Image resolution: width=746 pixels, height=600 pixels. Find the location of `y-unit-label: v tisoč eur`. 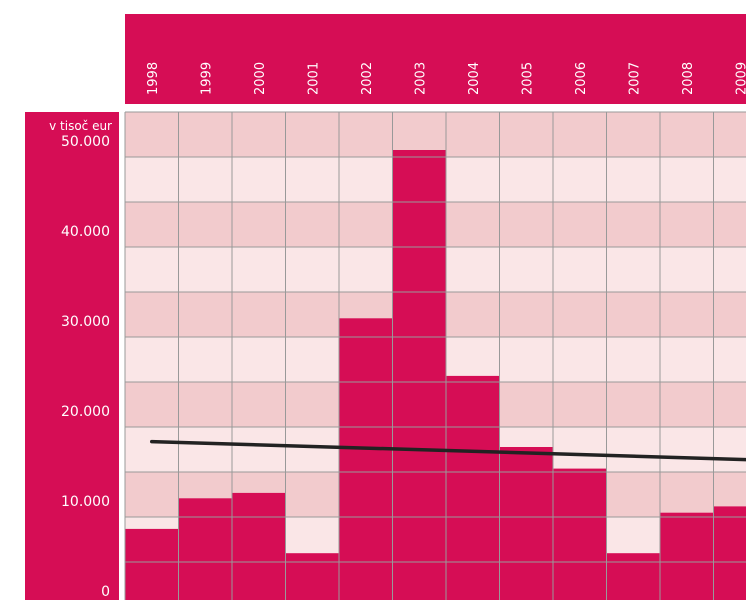

y-unit-label: v tisoč eur is located at coordinates (80, 126).